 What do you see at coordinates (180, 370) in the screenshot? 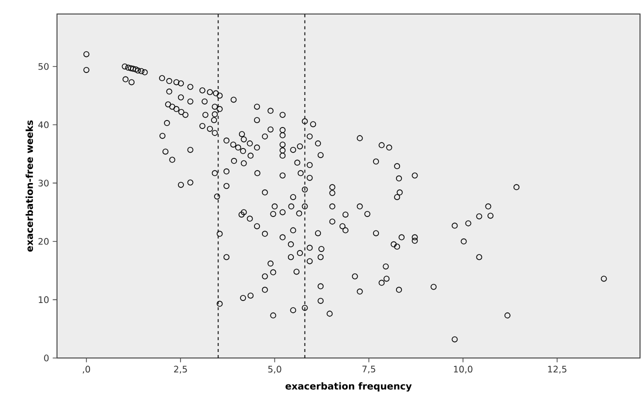
I see `x-tick-label: 2,5` at bounding box center [180, 370].